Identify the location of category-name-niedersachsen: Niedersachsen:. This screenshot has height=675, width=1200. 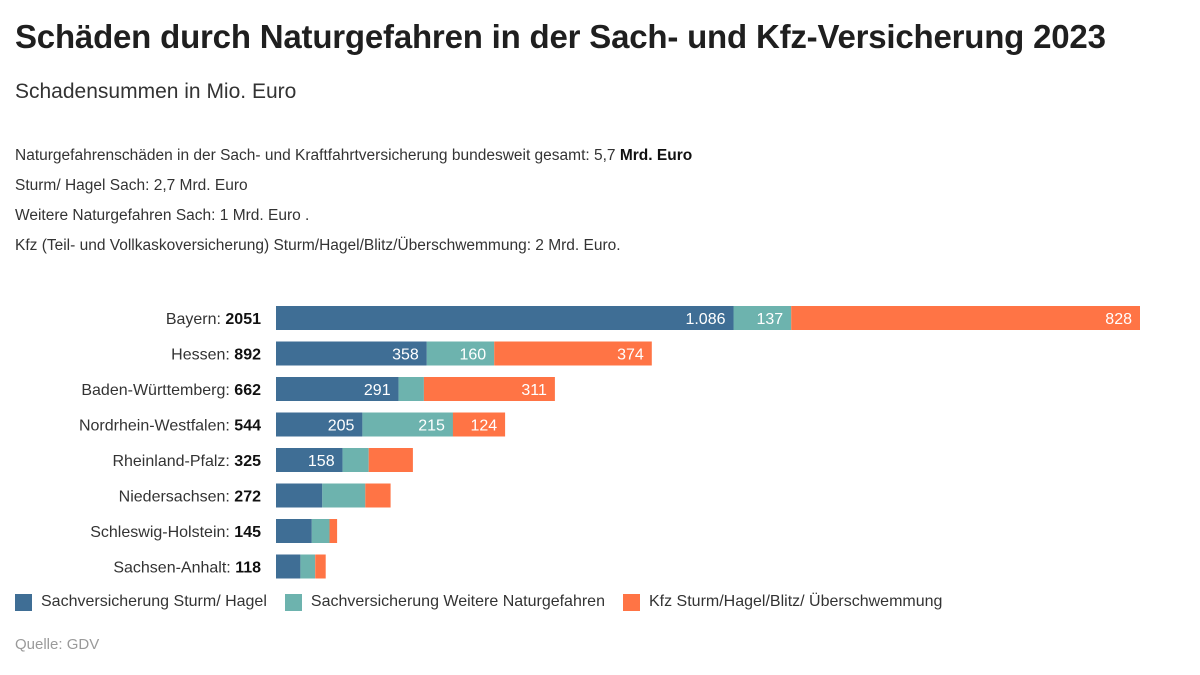
(177, 497).